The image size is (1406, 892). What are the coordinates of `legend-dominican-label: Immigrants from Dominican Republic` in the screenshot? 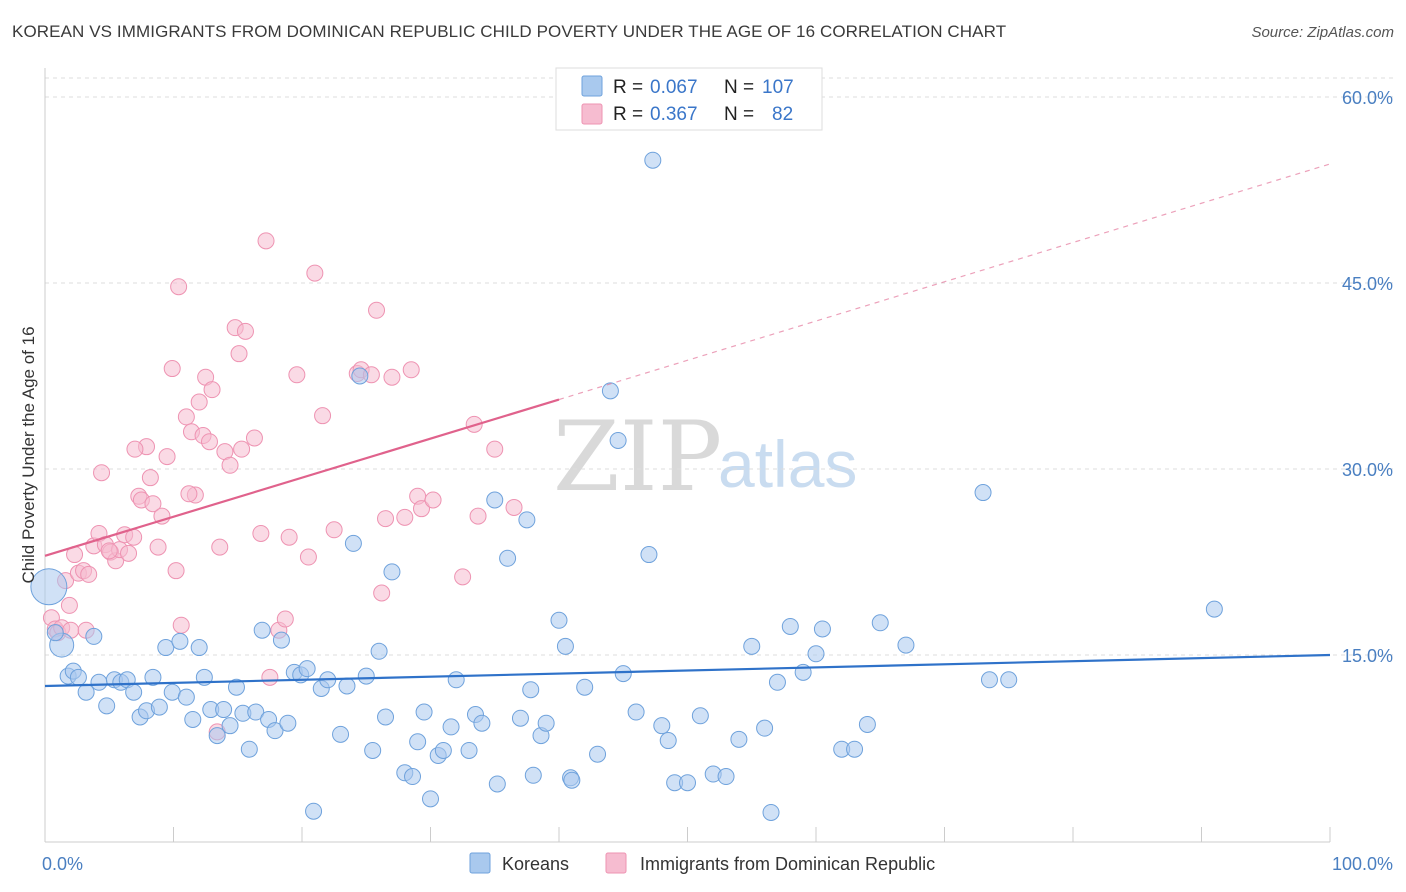 It's located at (787, 864).